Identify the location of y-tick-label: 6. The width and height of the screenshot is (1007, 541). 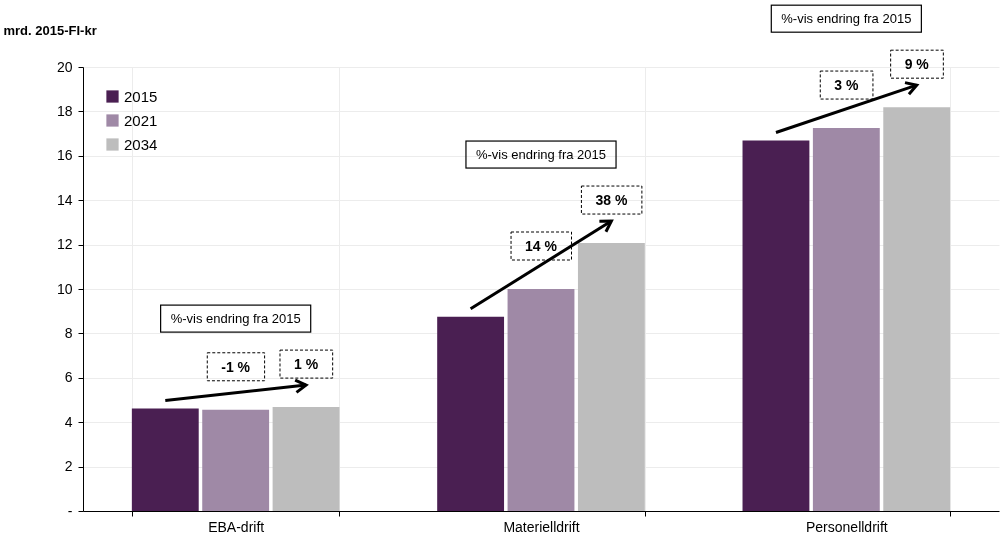
(68, 377).